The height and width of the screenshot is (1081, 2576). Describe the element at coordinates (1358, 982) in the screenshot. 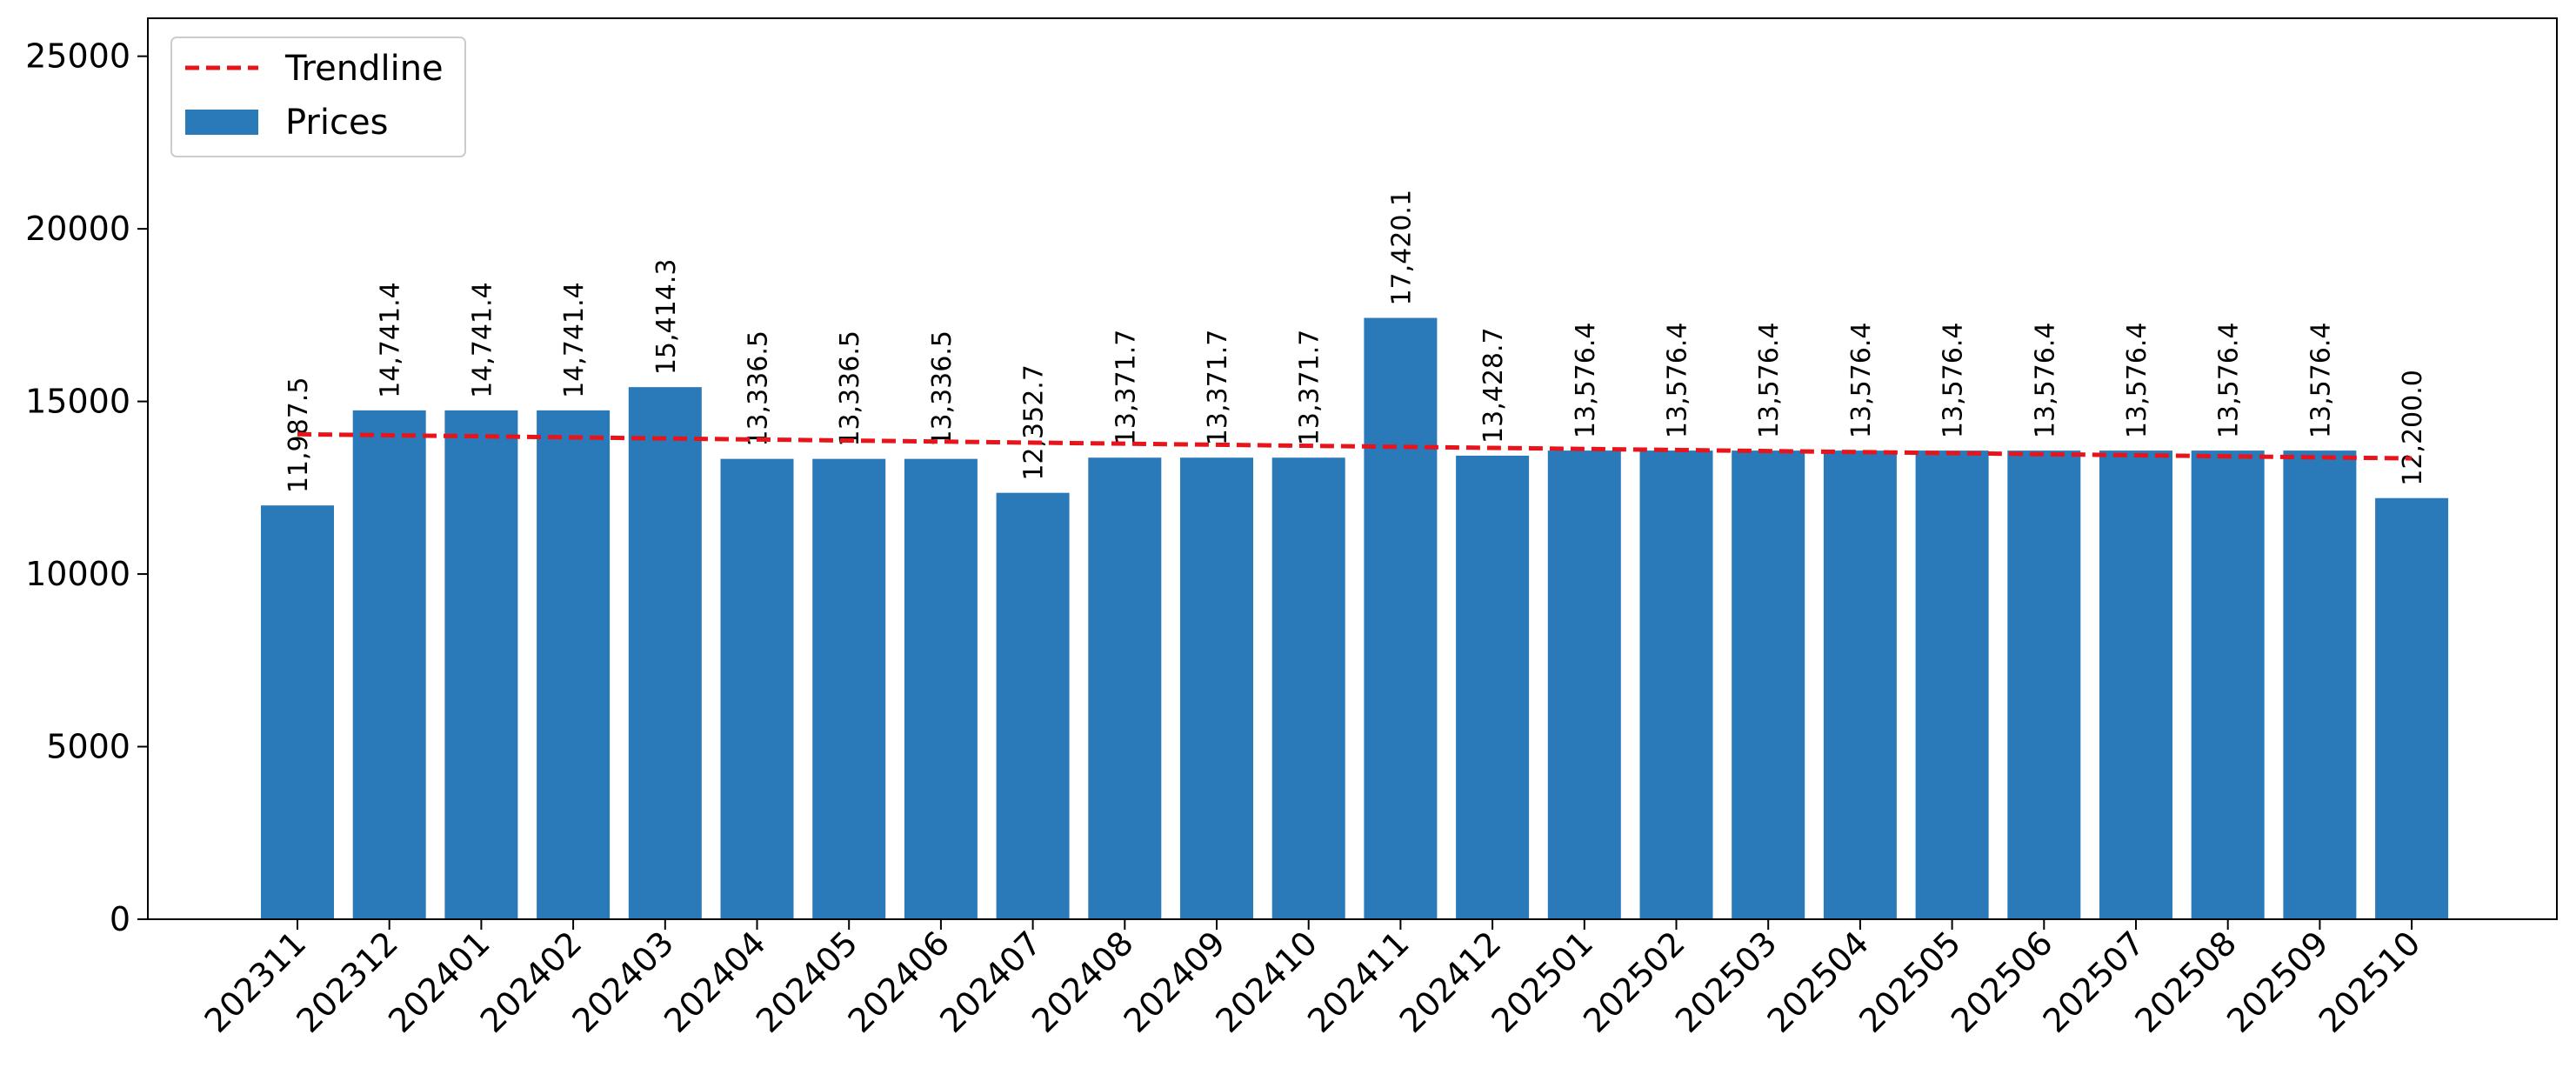

I see `x-tick-label: 202411` at that location.